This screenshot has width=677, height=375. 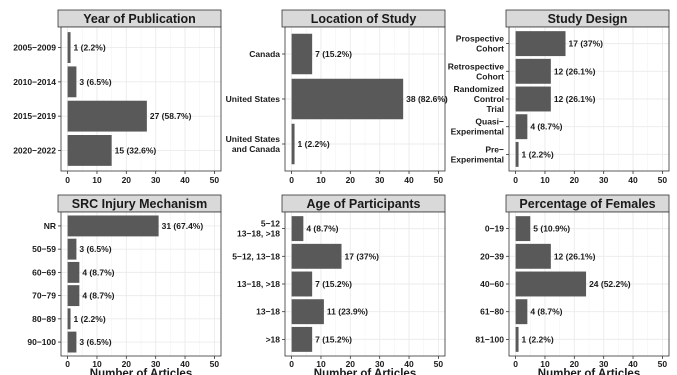 What do you see at coordinates (364, 204) in the screenshot?
I see `panel-title: Age of Participants` at bounding box center [364, 204].